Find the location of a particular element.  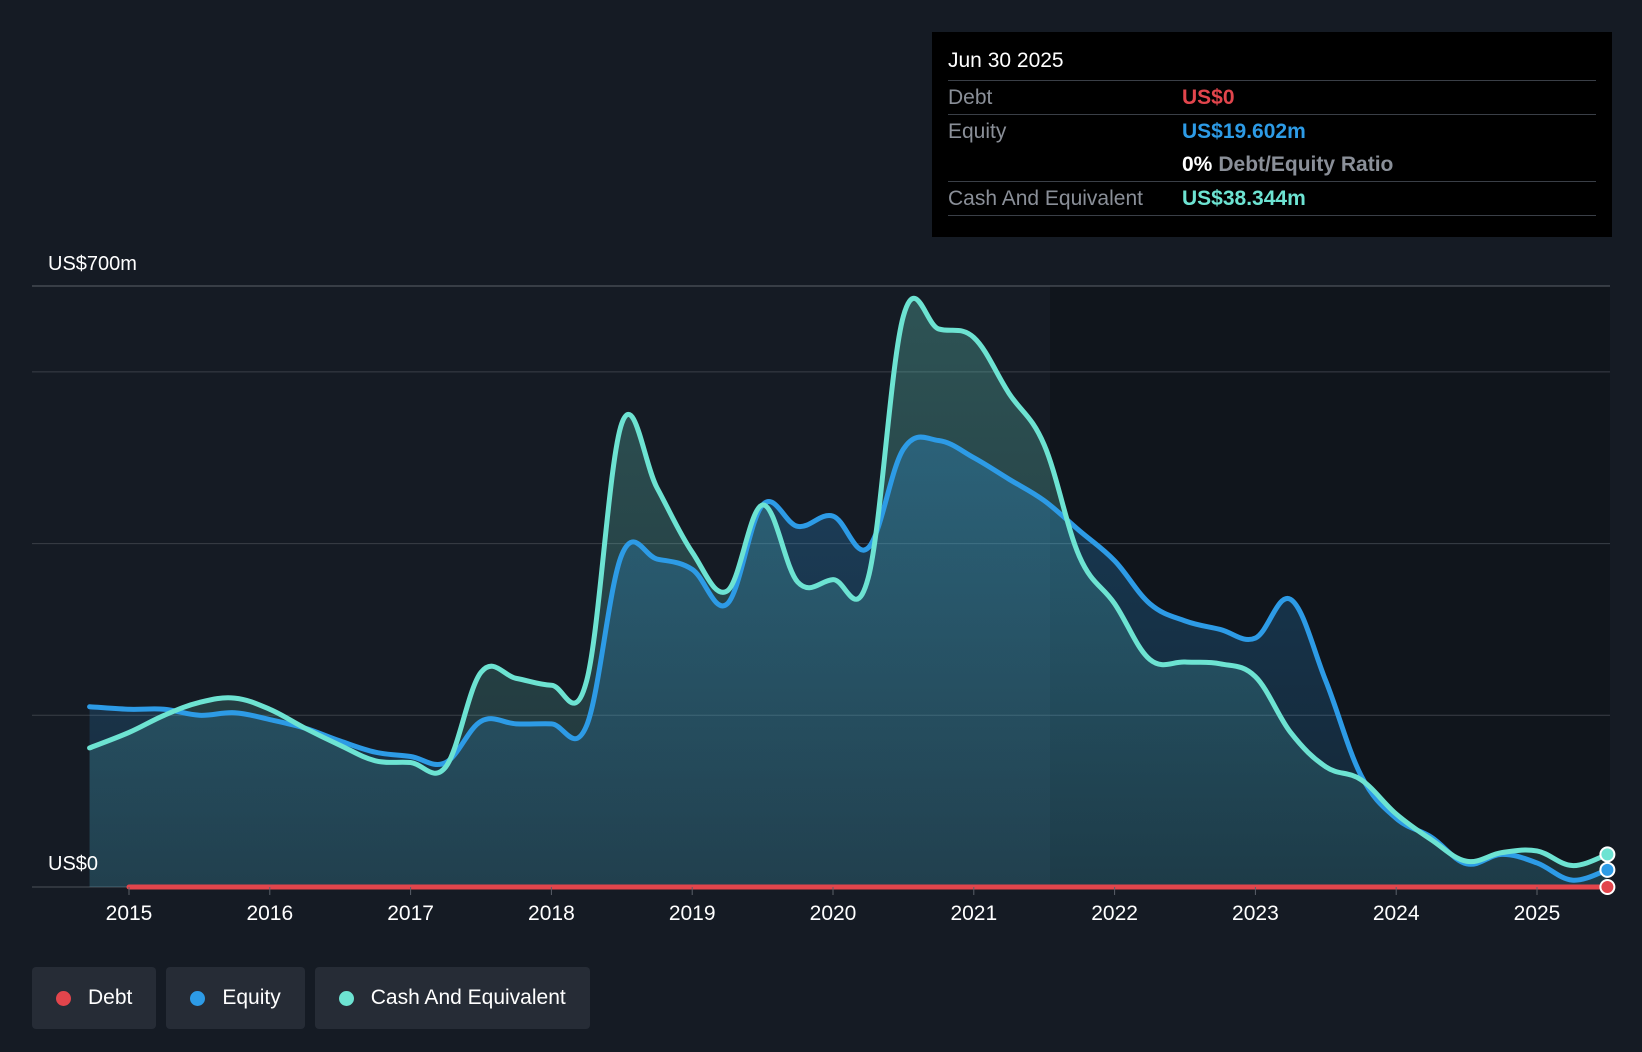

legend-item-equity: Equity is located at coordinates (235, 998).